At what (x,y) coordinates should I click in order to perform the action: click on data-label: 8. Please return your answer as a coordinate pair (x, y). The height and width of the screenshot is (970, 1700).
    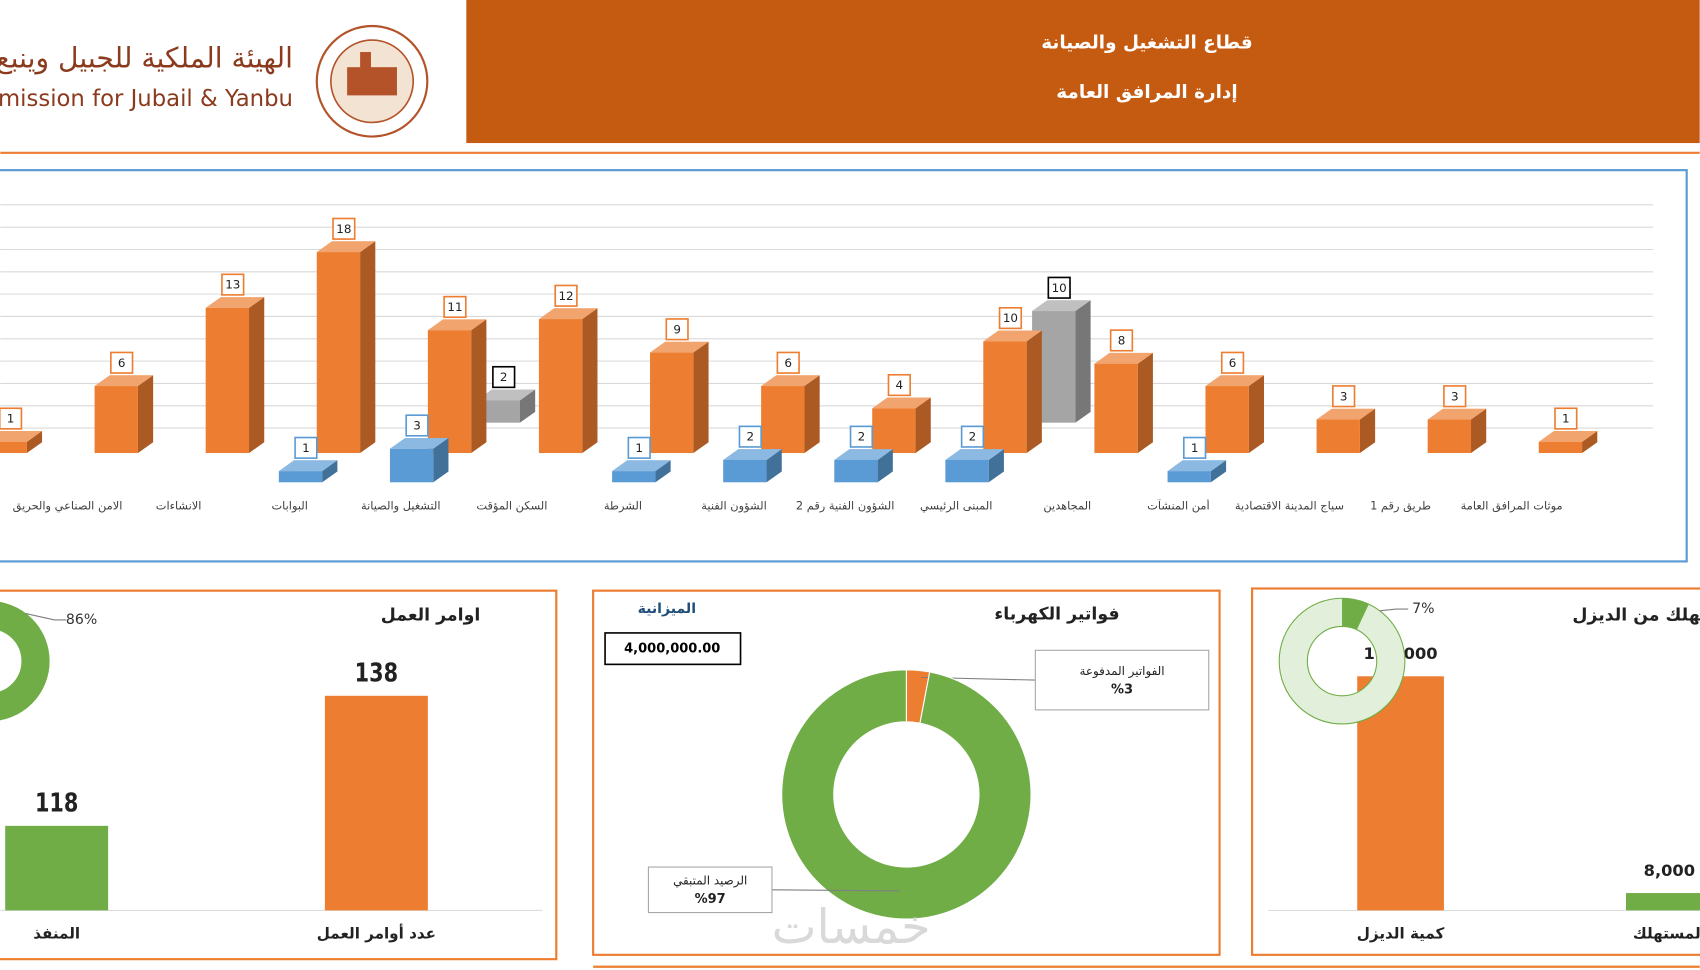
    Looking at the image, I should click on (1122, 340).